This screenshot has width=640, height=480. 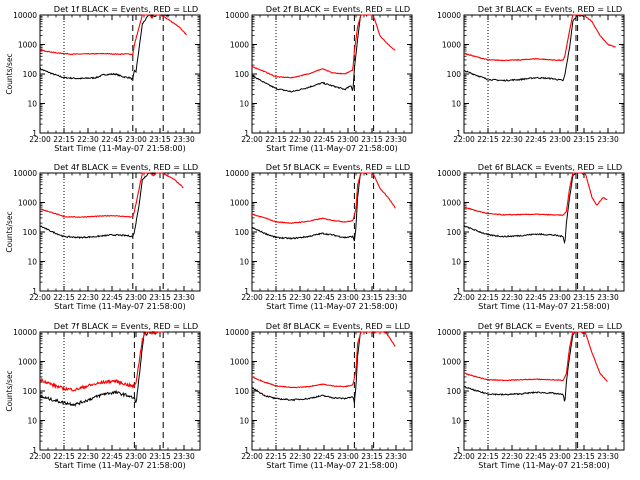 I want to click on panel-title: Det 9f BLACK = Events, RED = LLD, so click(x=550, y=326).